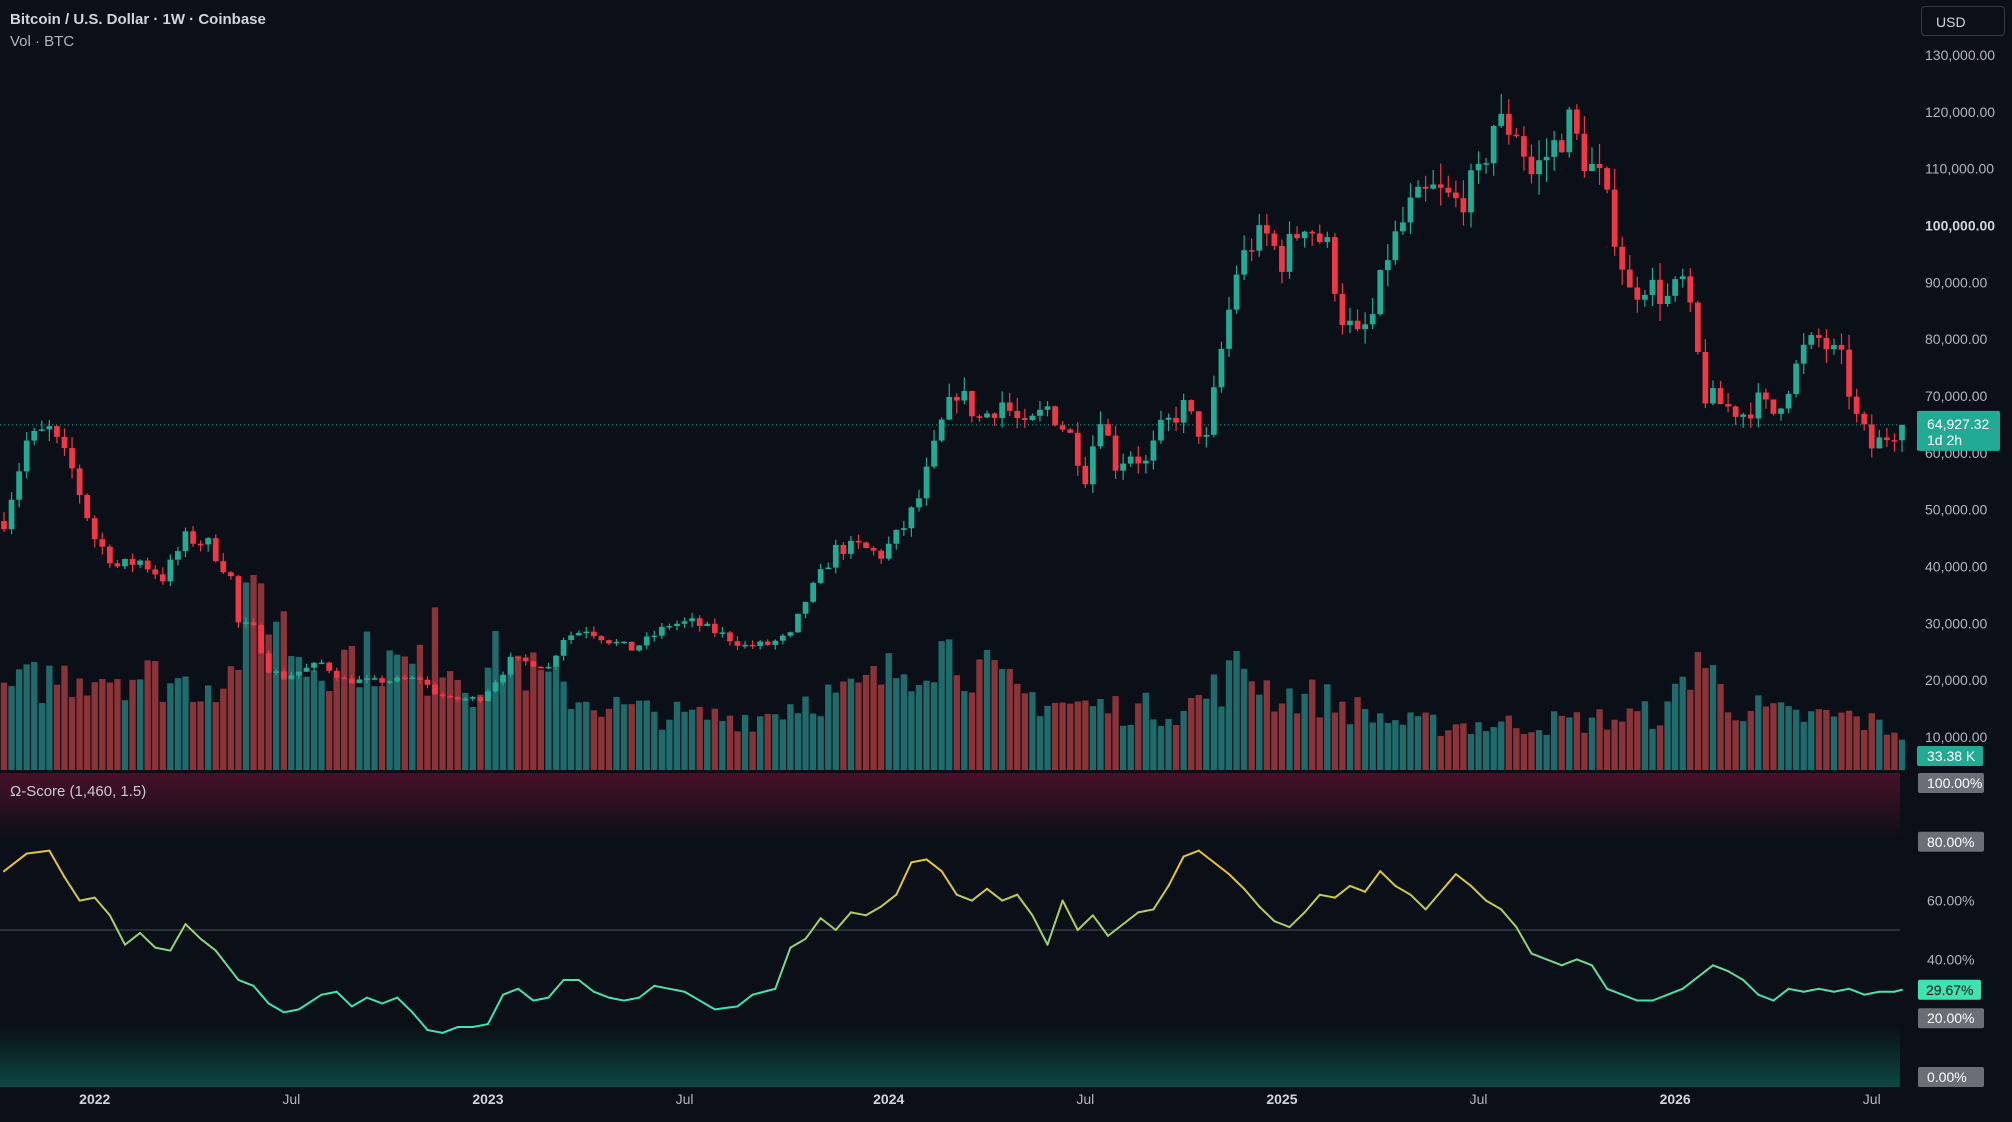 This screenshot has height=1122, width=2012. Describe the element at coordinates (138, 19) in the screenshot. I see `symbol-title: Bitcoin / U.S. Dollar · 1W · Coinbase` at that location.